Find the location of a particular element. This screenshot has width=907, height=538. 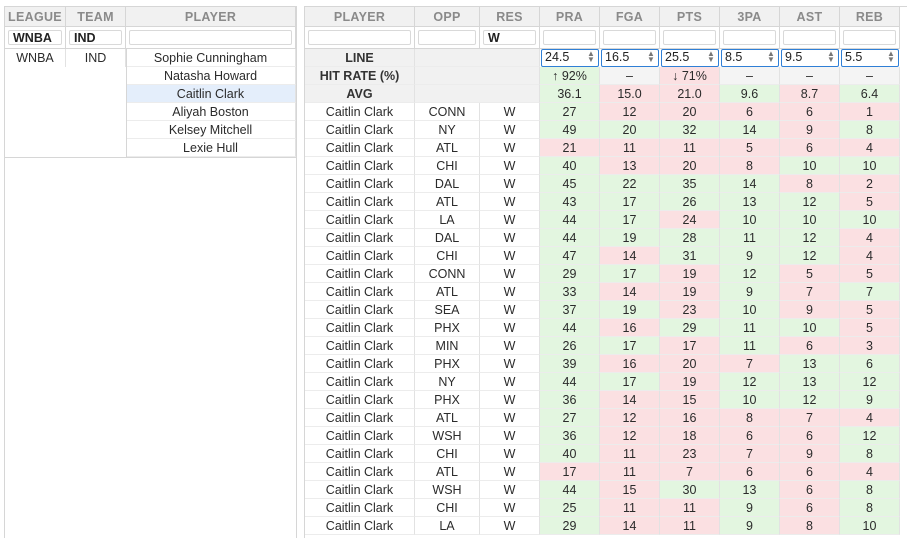

line-input-ast: 9.5 ▲ ▼ is located at coordinates (810, 58).